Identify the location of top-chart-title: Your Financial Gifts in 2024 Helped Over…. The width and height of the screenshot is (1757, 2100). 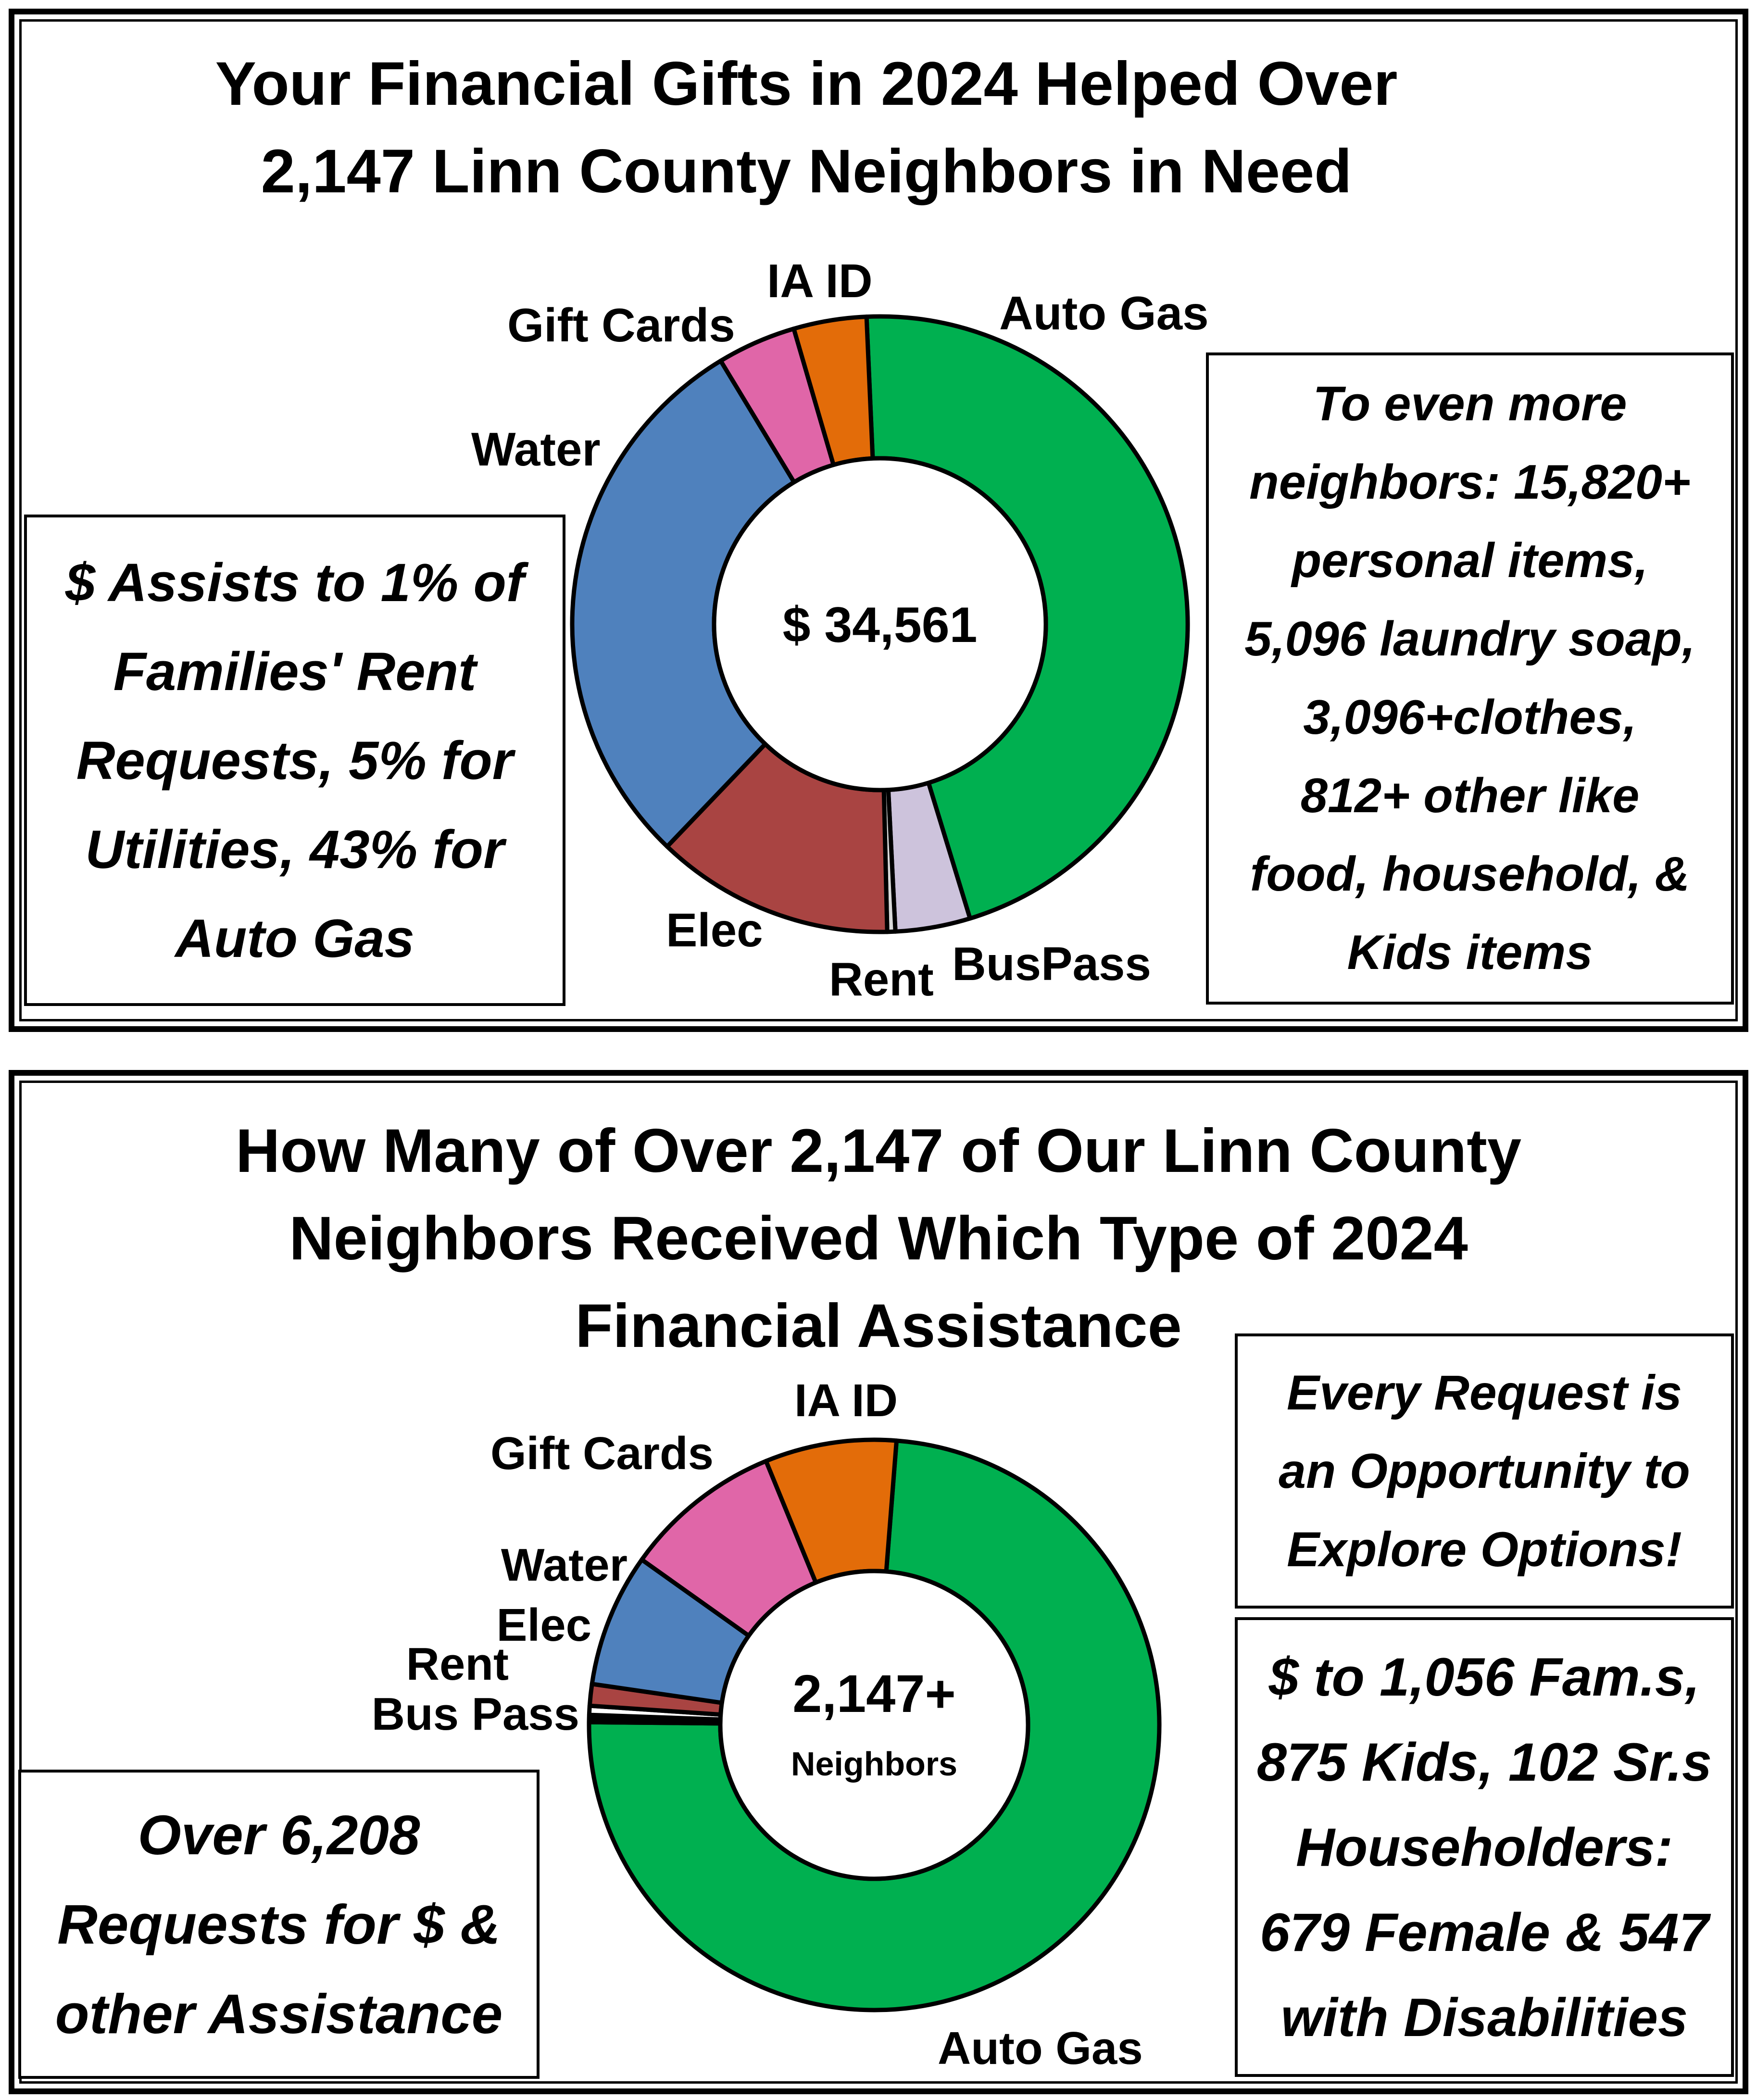
(806, 128).